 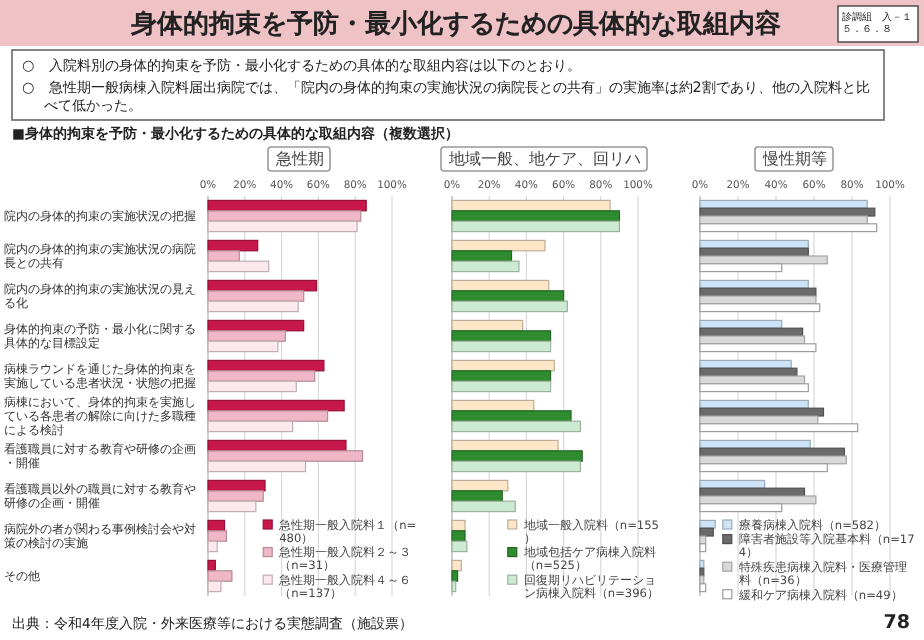 I want to click on text: 身体的拘束を予防・最小化するための具体的な取組内容, so click(x=455, y=24).